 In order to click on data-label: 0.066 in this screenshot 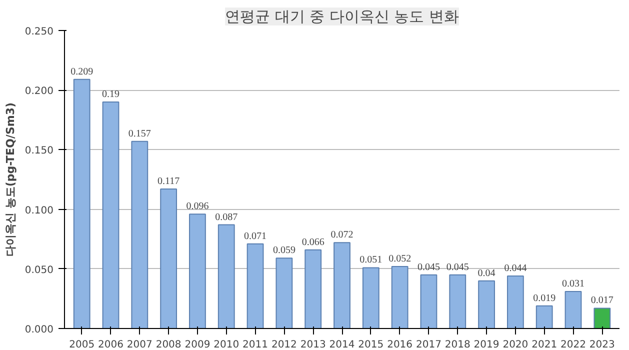, I will do `click(313, 242)`.